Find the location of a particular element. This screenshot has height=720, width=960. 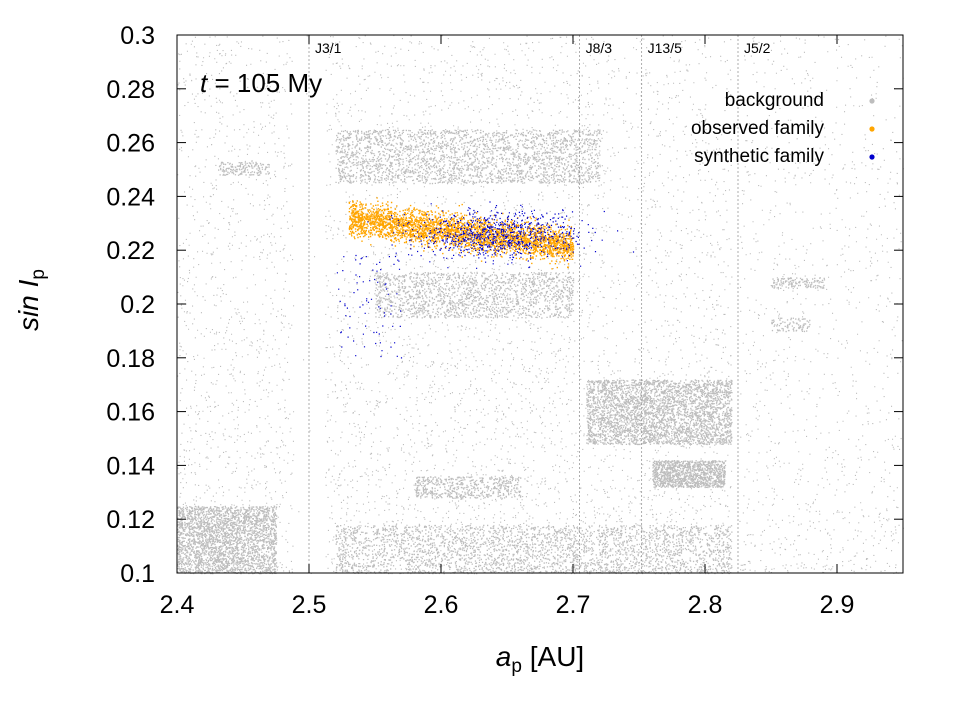

y-tick-label: 0.16 is located at coordinates (130, 413).